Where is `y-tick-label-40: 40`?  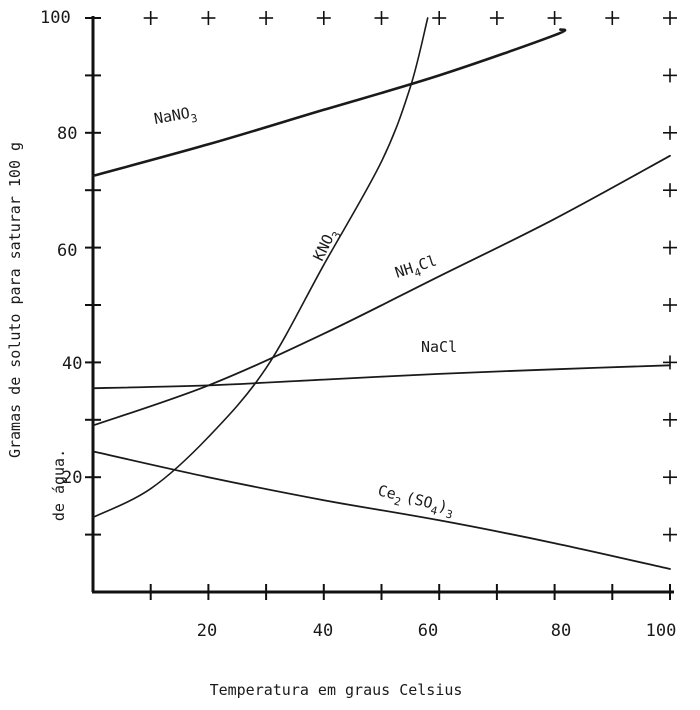
y-tick-label-40: 40 is located at coordinates (72, 364).